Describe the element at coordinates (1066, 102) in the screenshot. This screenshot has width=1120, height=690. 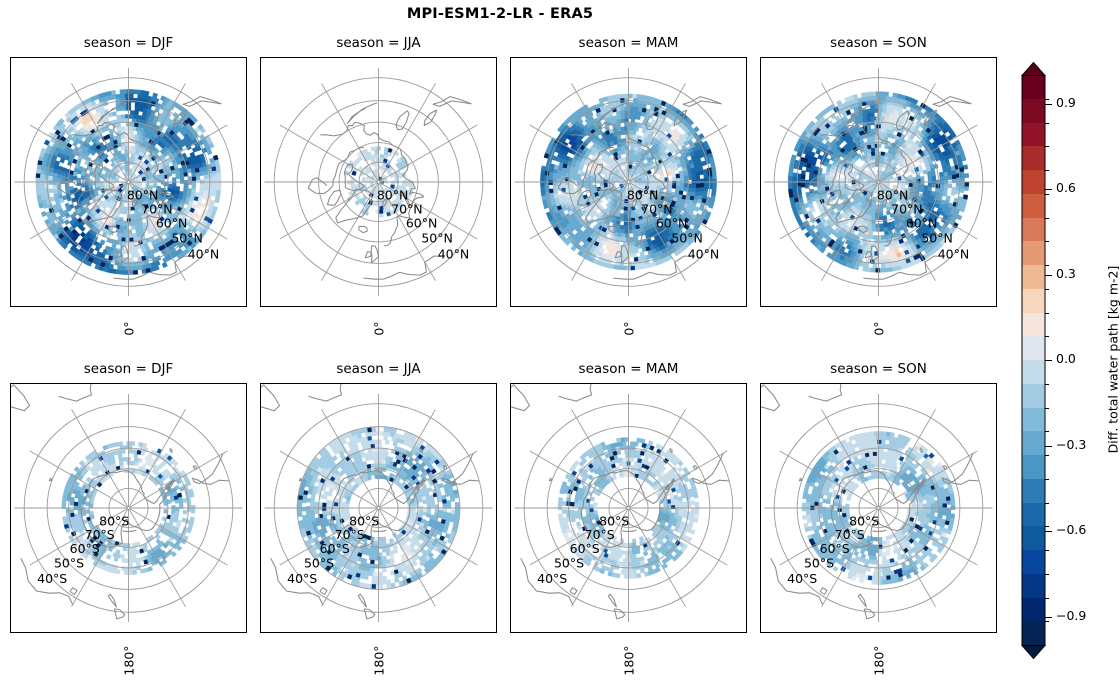
I see `colorbar-tick-label: 0.9` at that location.